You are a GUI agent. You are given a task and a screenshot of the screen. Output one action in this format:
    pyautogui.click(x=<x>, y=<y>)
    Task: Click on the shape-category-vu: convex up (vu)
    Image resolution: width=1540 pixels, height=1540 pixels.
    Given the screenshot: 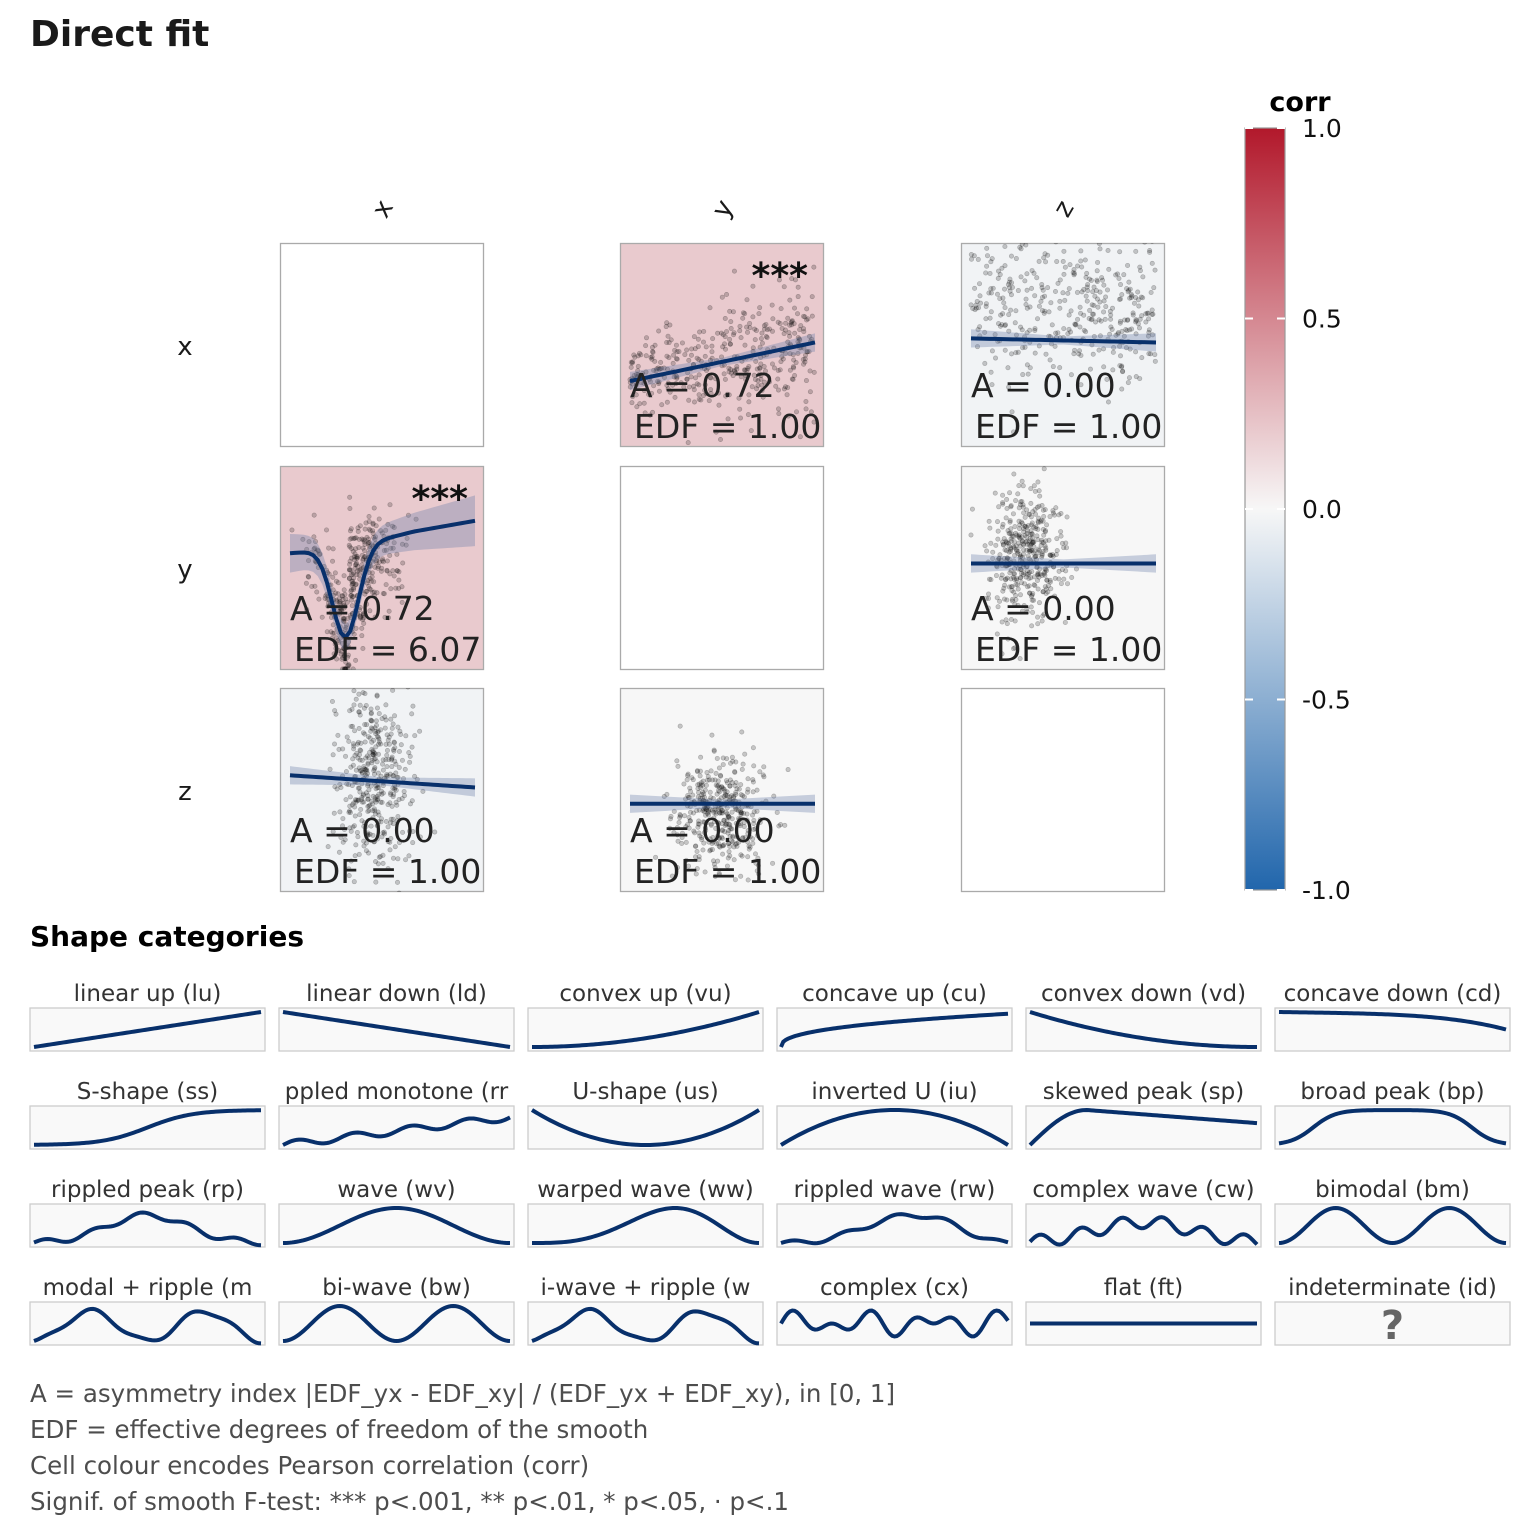 What is the action you would take?
    pyautogui.click(x=645, y=1016)
    